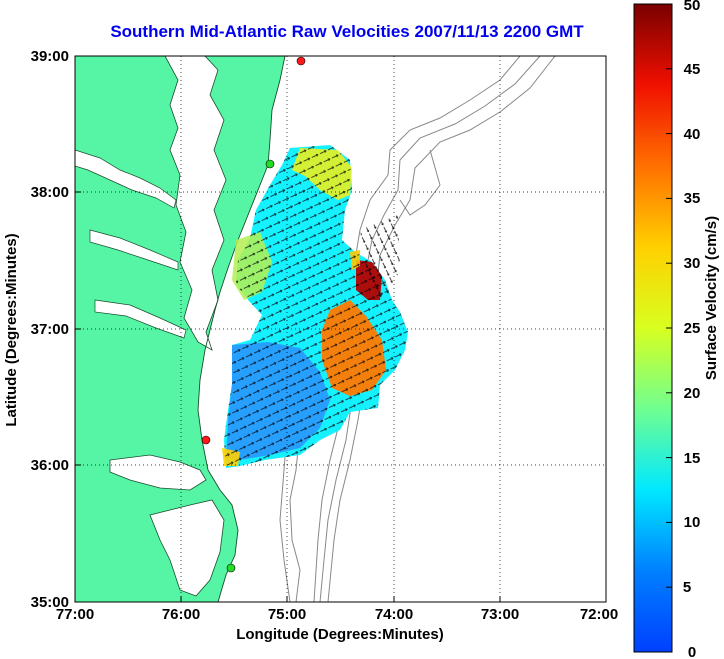  Describe the element at coordinates (287, 614) in the screenshot. I see `x-tick-label: 75:00` at that location.